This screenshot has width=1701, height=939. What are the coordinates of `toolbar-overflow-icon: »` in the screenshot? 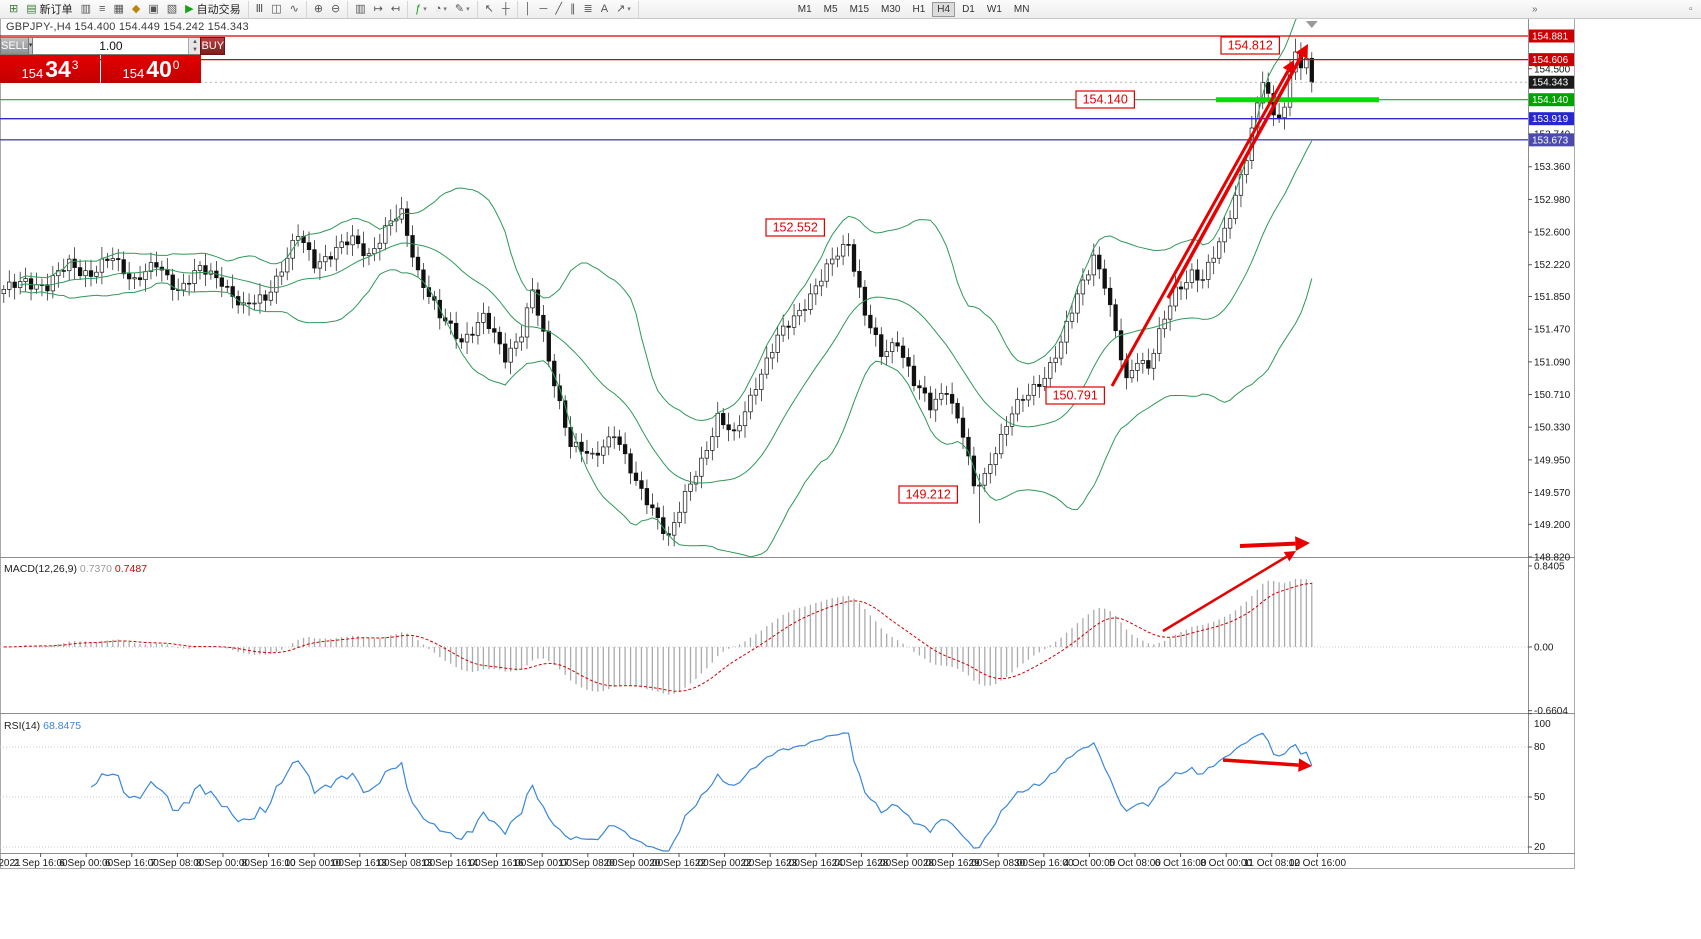 It's located at (1535, 9).